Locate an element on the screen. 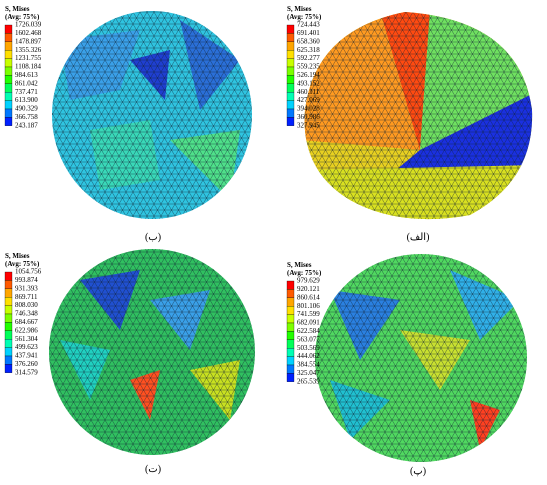 Image resolution: width=547 pixels, height=485 pixels. legend-value: 741.599 is located at coordinates (308, 314).